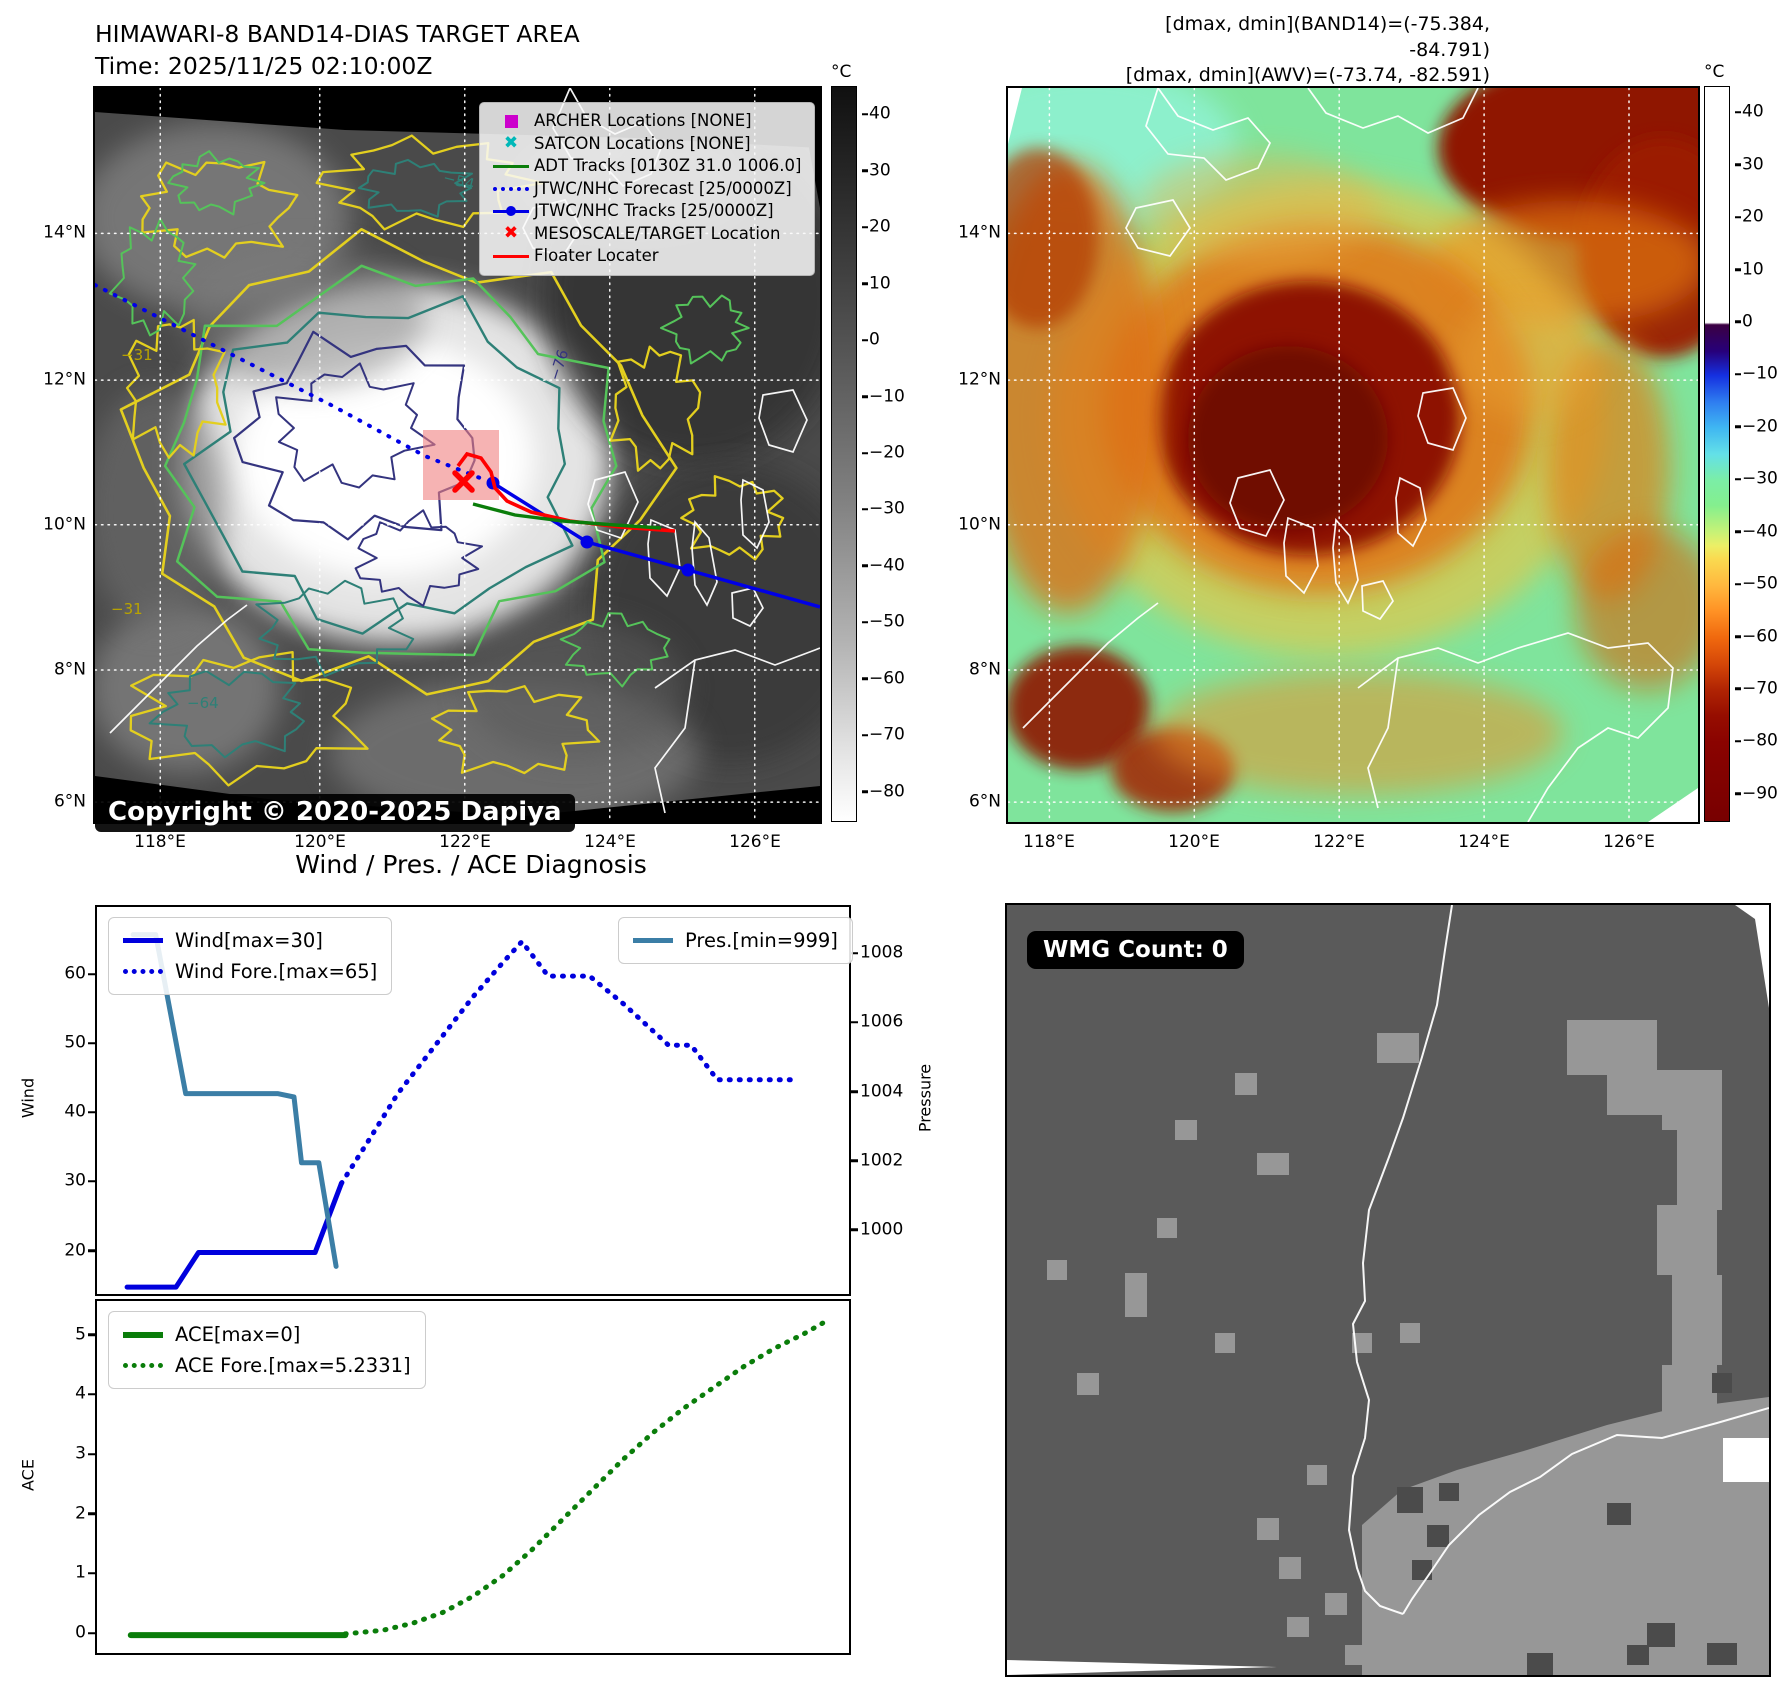  I want to click on jtwc-forecast-track, so click(291, 382).